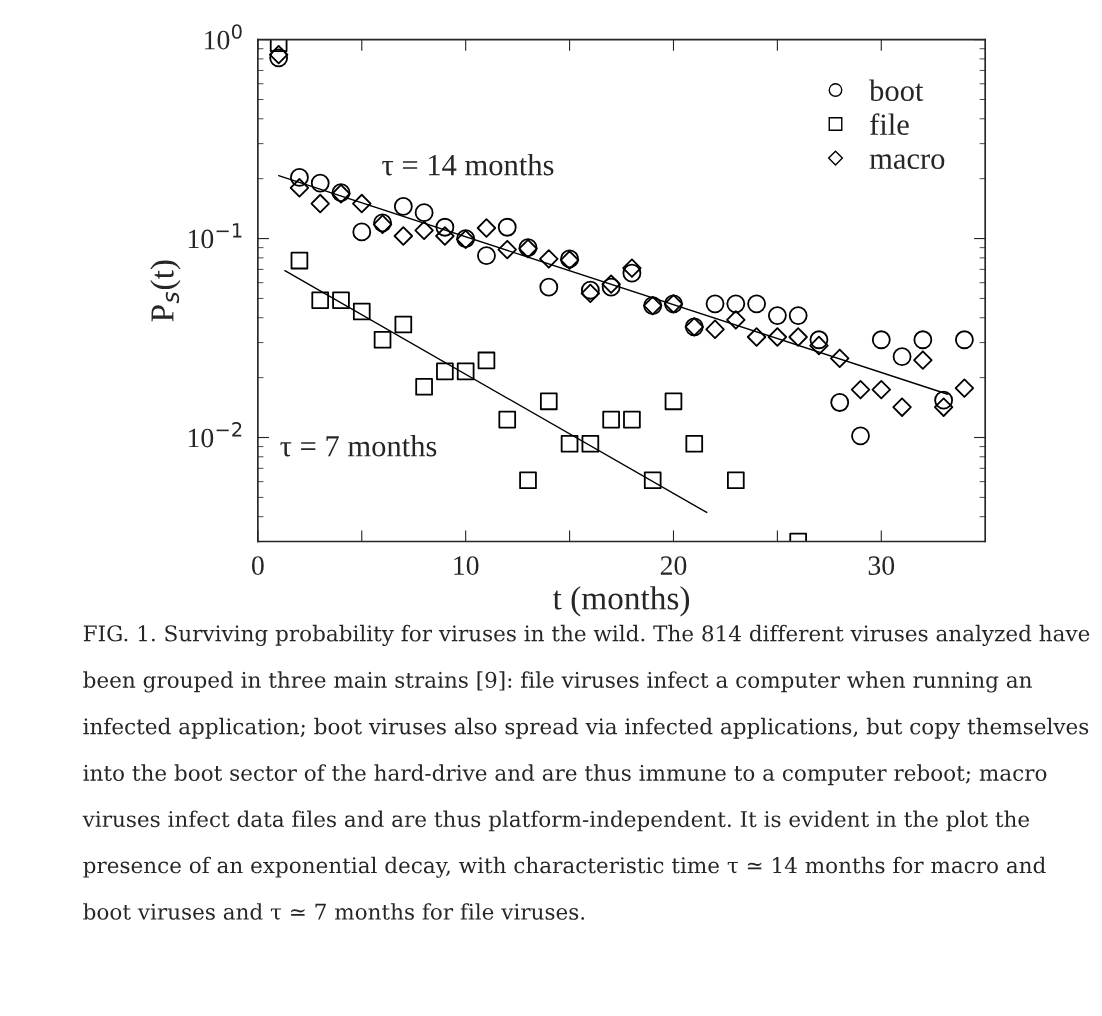  Describe the element at coordinates (881, 565) in the screenshot. I see `x-tick-label: 30` at that location.